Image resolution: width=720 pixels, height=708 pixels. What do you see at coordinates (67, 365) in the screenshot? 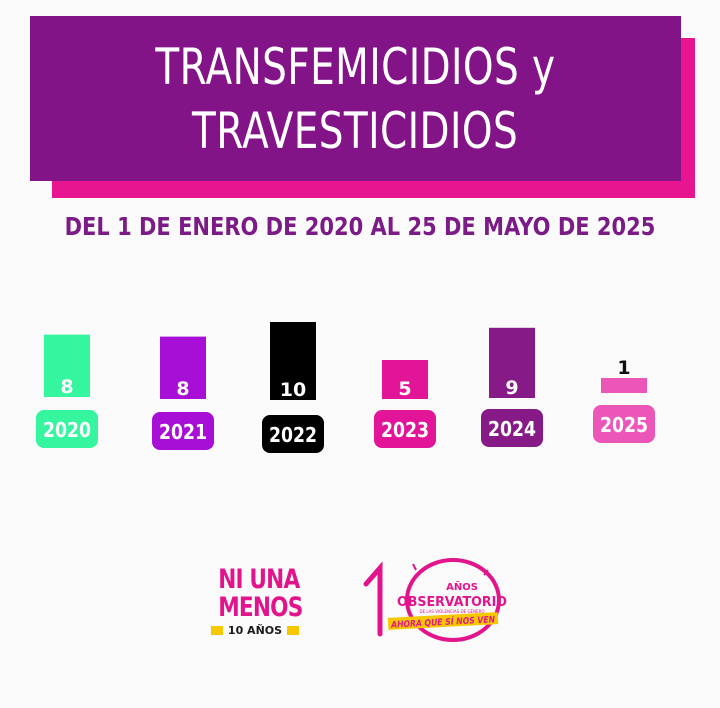
I see `bar-2020` at bounding box center [67, 365].